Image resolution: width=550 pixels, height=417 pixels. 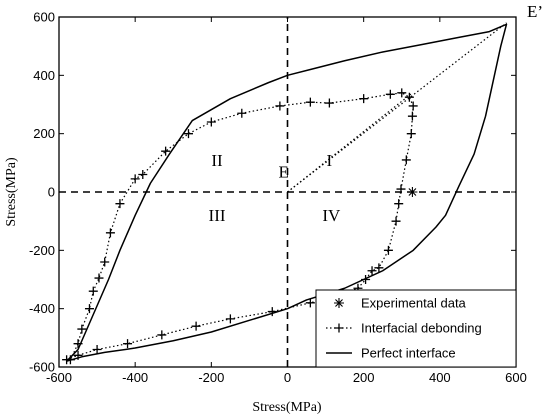 I want to click on series-experimental-data, so click(x=412, y=192).